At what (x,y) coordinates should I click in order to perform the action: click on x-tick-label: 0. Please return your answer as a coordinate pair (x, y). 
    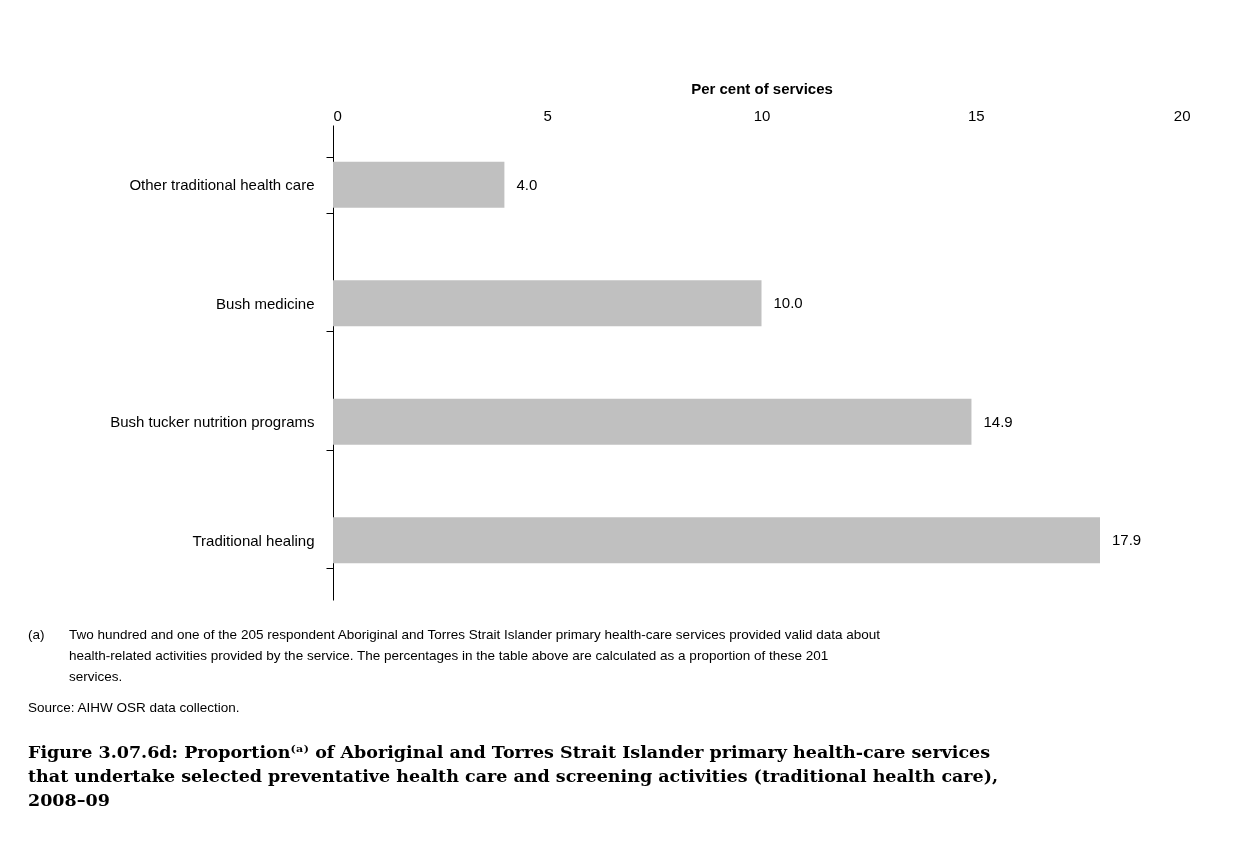
    Looking at the image, I should click on (337, 115).